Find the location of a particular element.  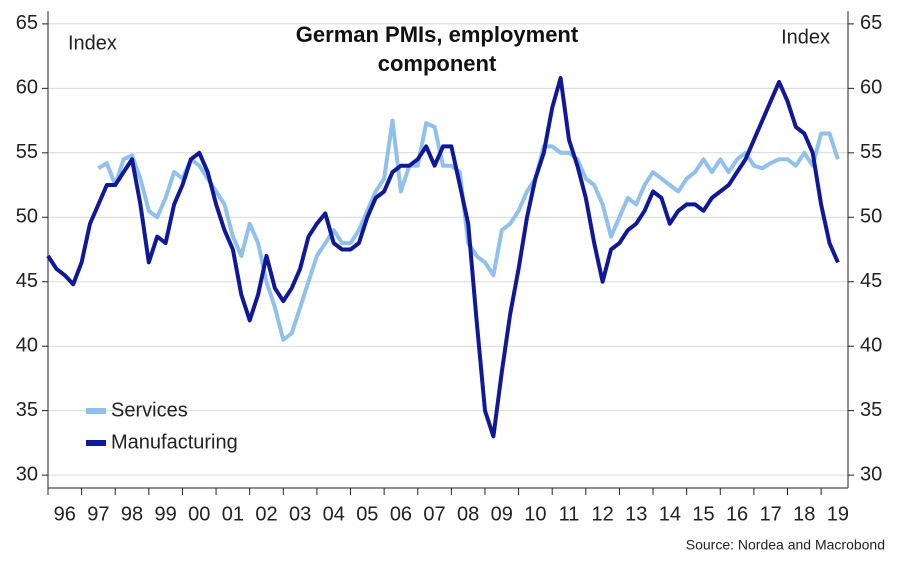

x-tick-label: 01 is located at coordinates (233, 514).